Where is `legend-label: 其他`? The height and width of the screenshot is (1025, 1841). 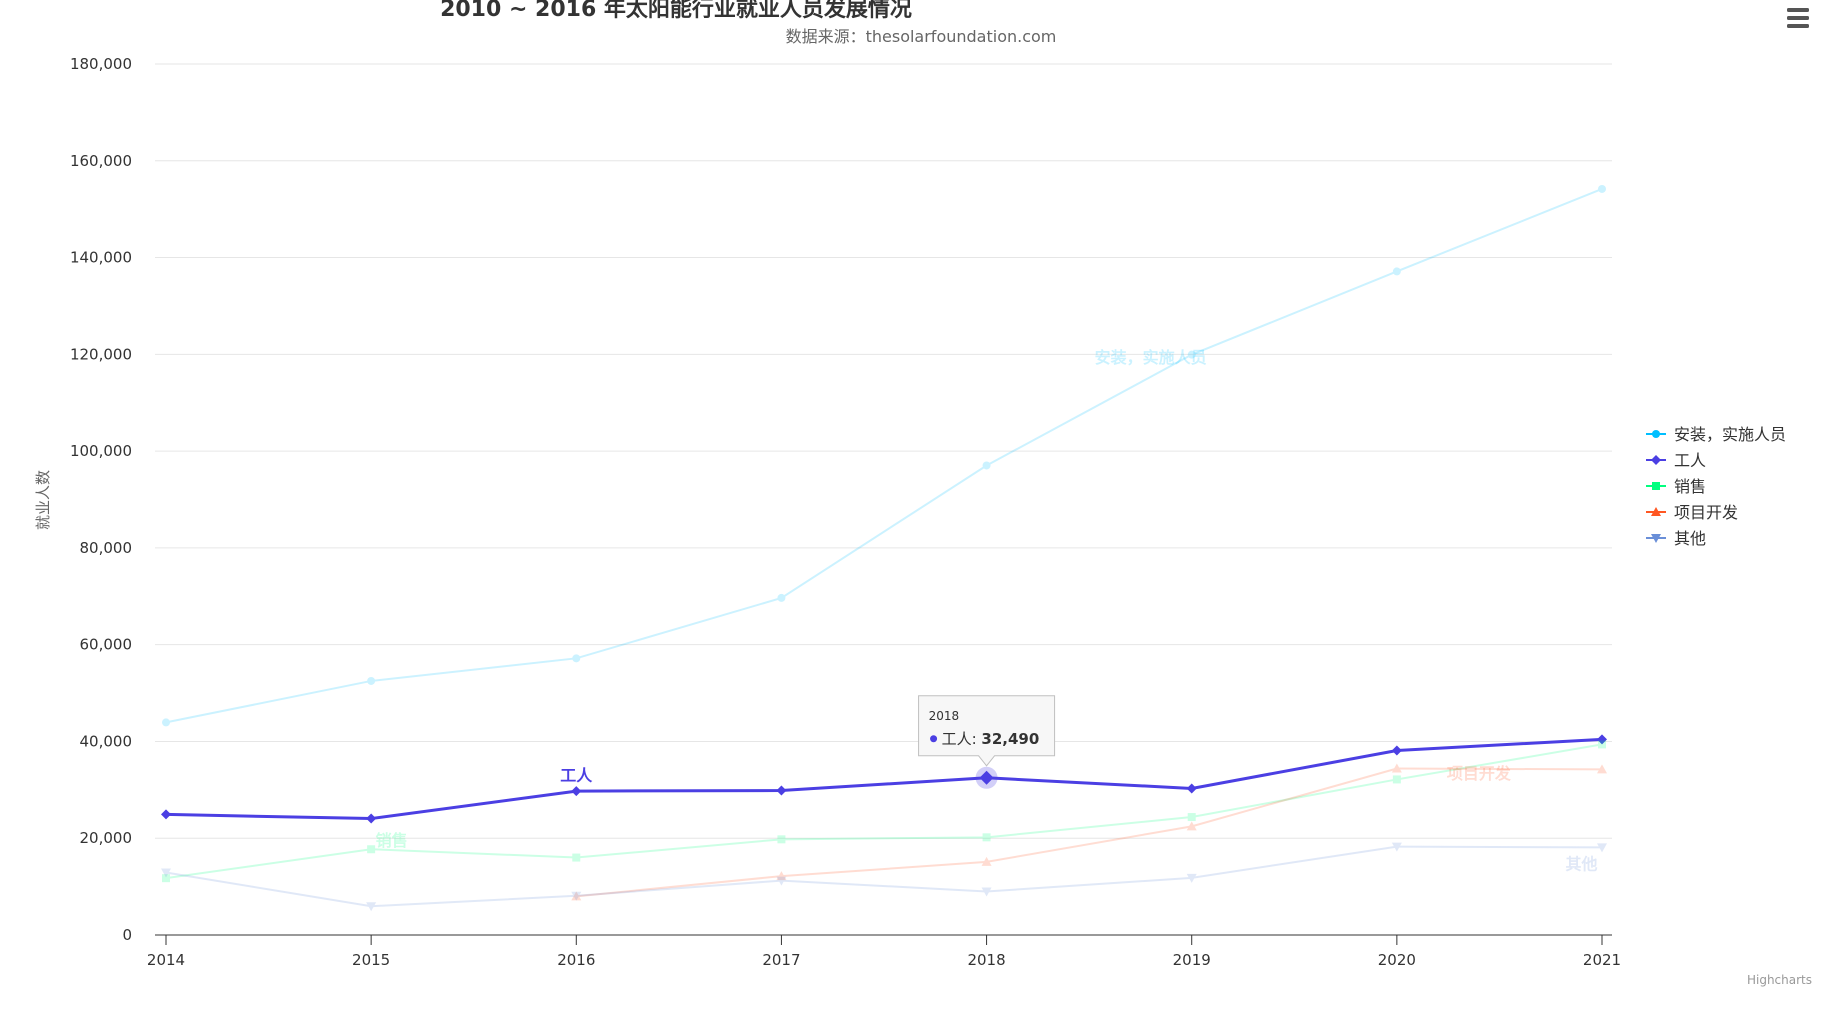
legend-label: 其他 is located at coordinates (1690, 538).